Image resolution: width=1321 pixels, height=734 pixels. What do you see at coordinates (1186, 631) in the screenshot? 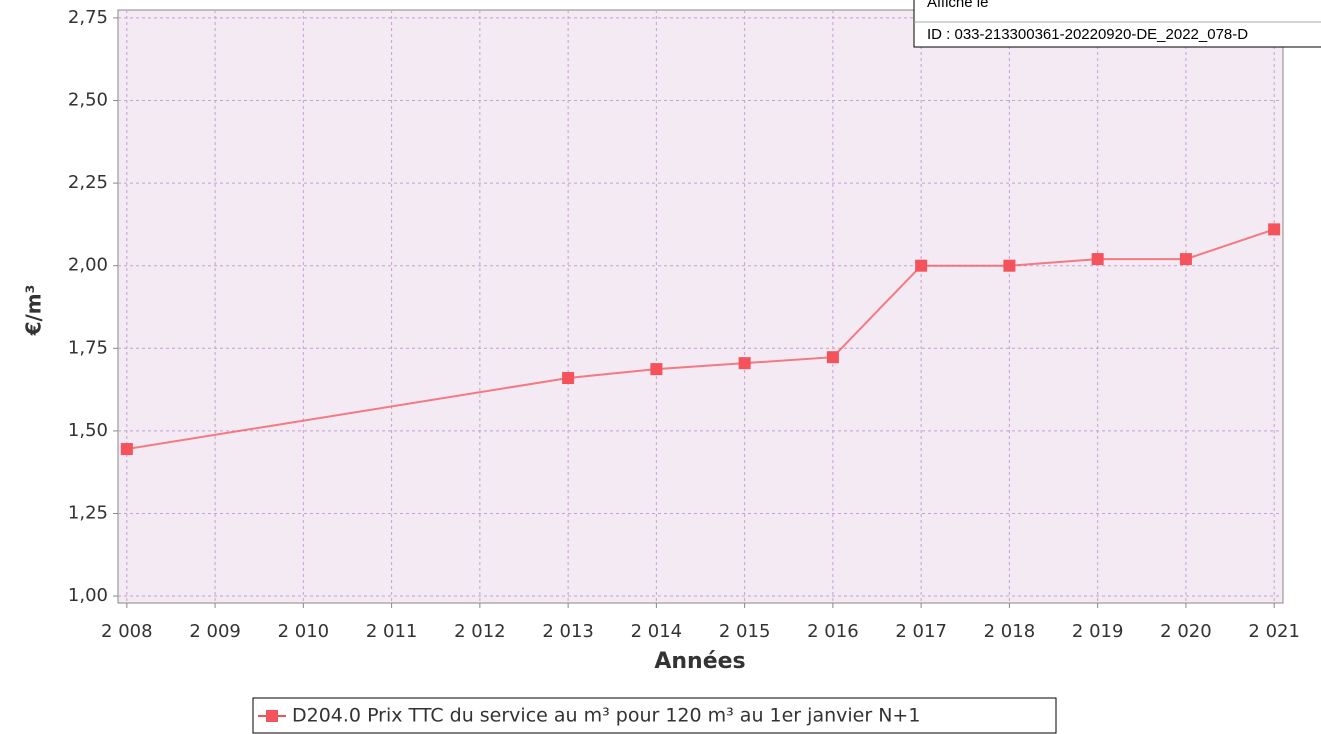
I see `x-tick-label: 2 020` at bounding box center [1186, 631].